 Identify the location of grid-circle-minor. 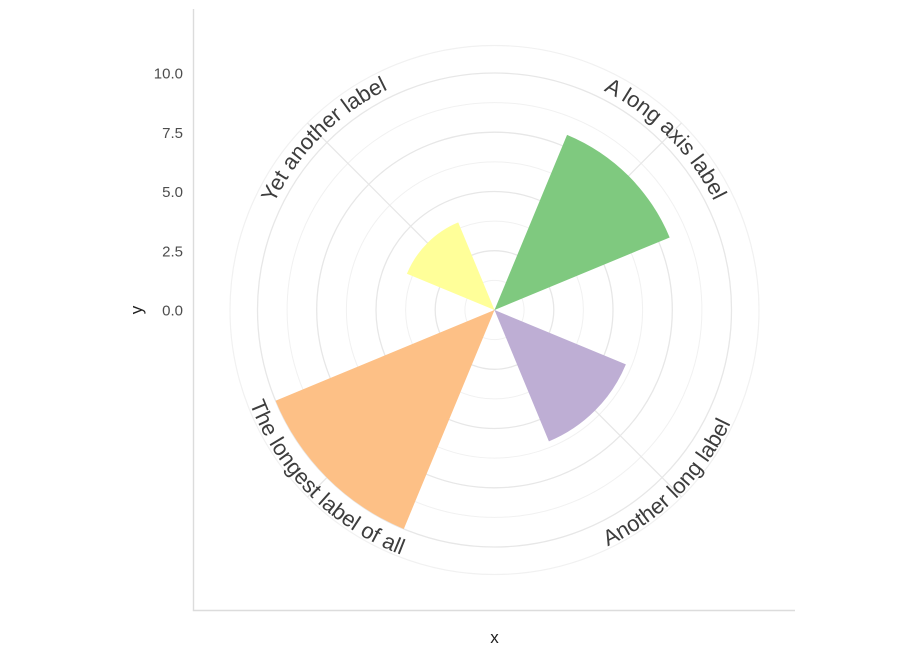
(494, 310).